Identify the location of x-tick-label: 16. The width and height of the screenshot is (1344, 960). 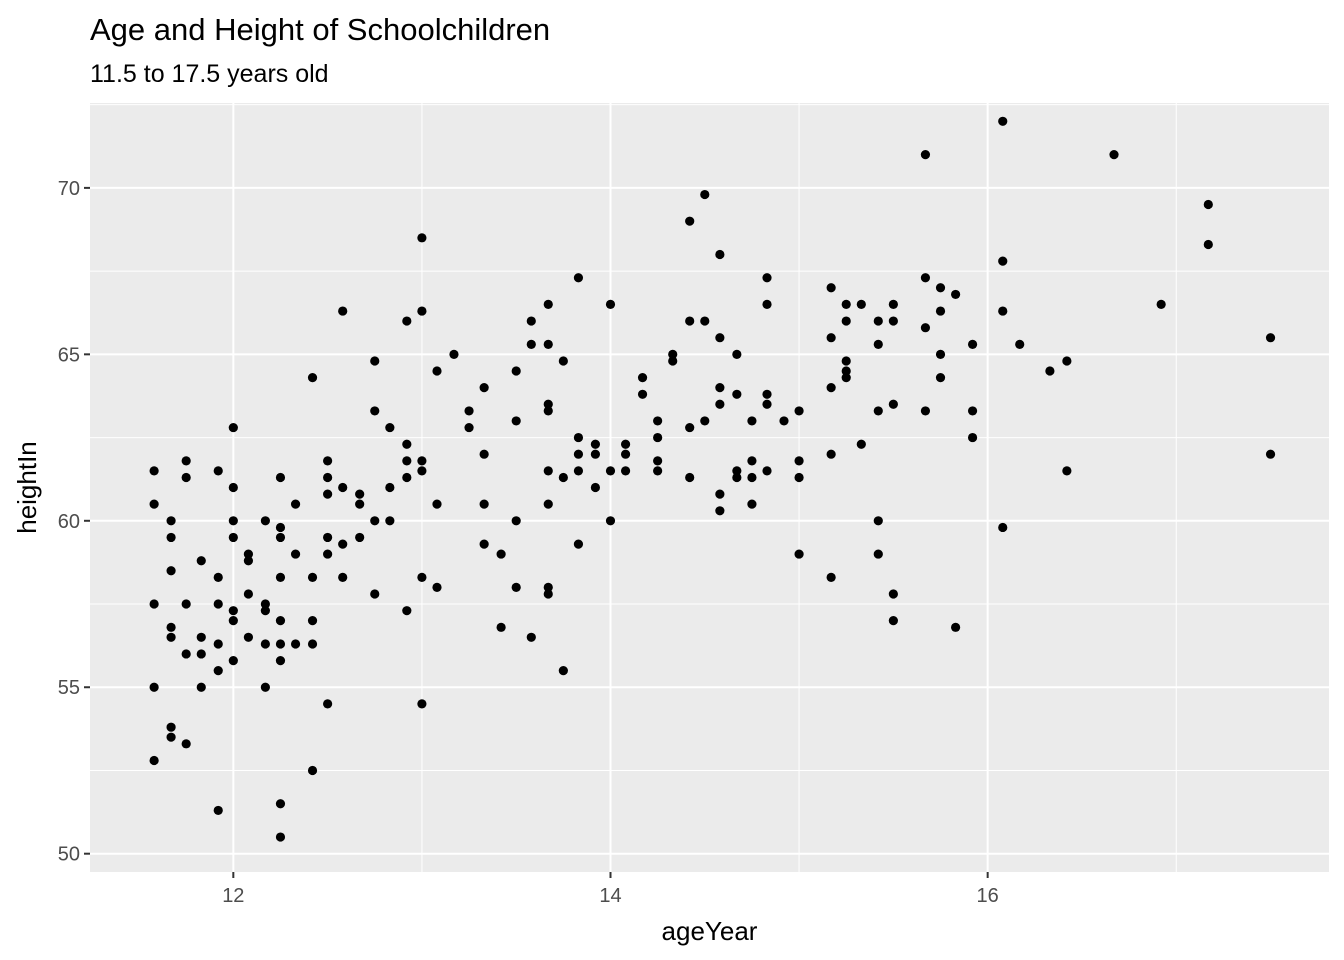
(988, 896).